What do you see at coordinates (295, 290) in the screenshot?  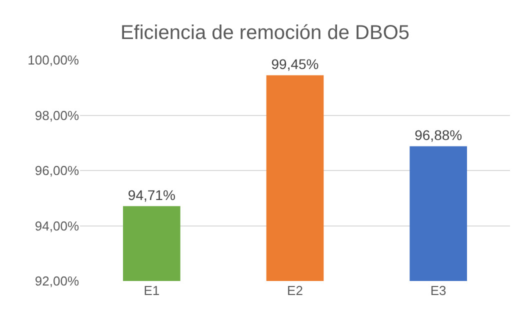 I see `x-tick-label: E2` at bounding box center [295, 290].